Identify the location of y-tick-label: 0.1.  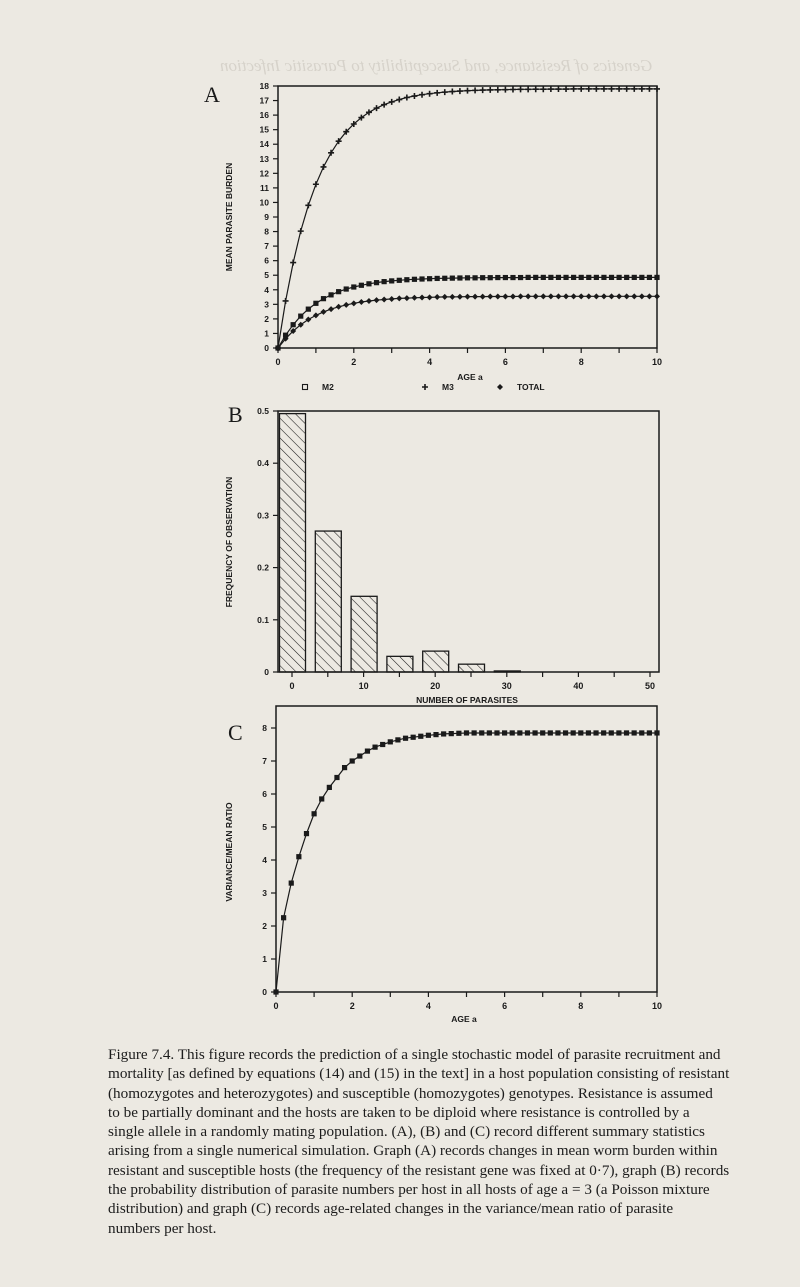
(263, 620).